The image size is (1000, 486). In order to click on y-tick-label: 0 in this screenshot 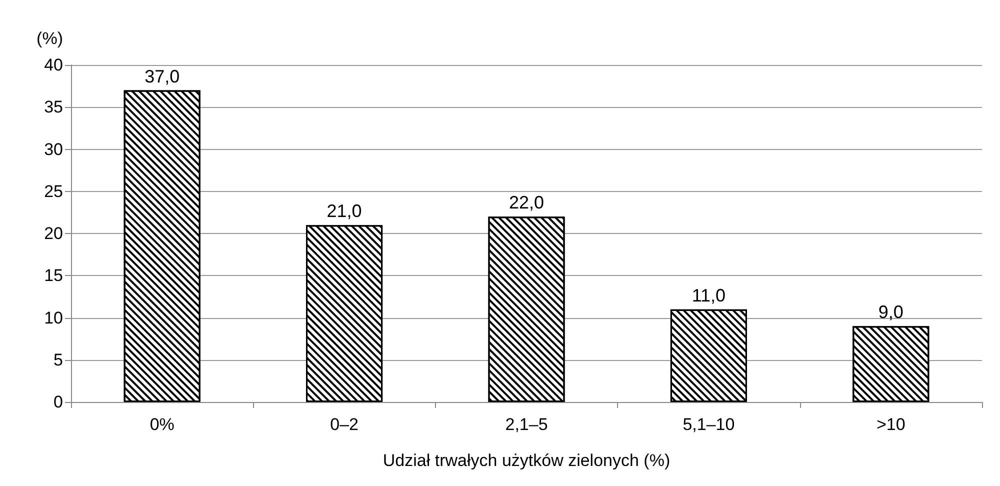, I will do `click(58, 402)`.